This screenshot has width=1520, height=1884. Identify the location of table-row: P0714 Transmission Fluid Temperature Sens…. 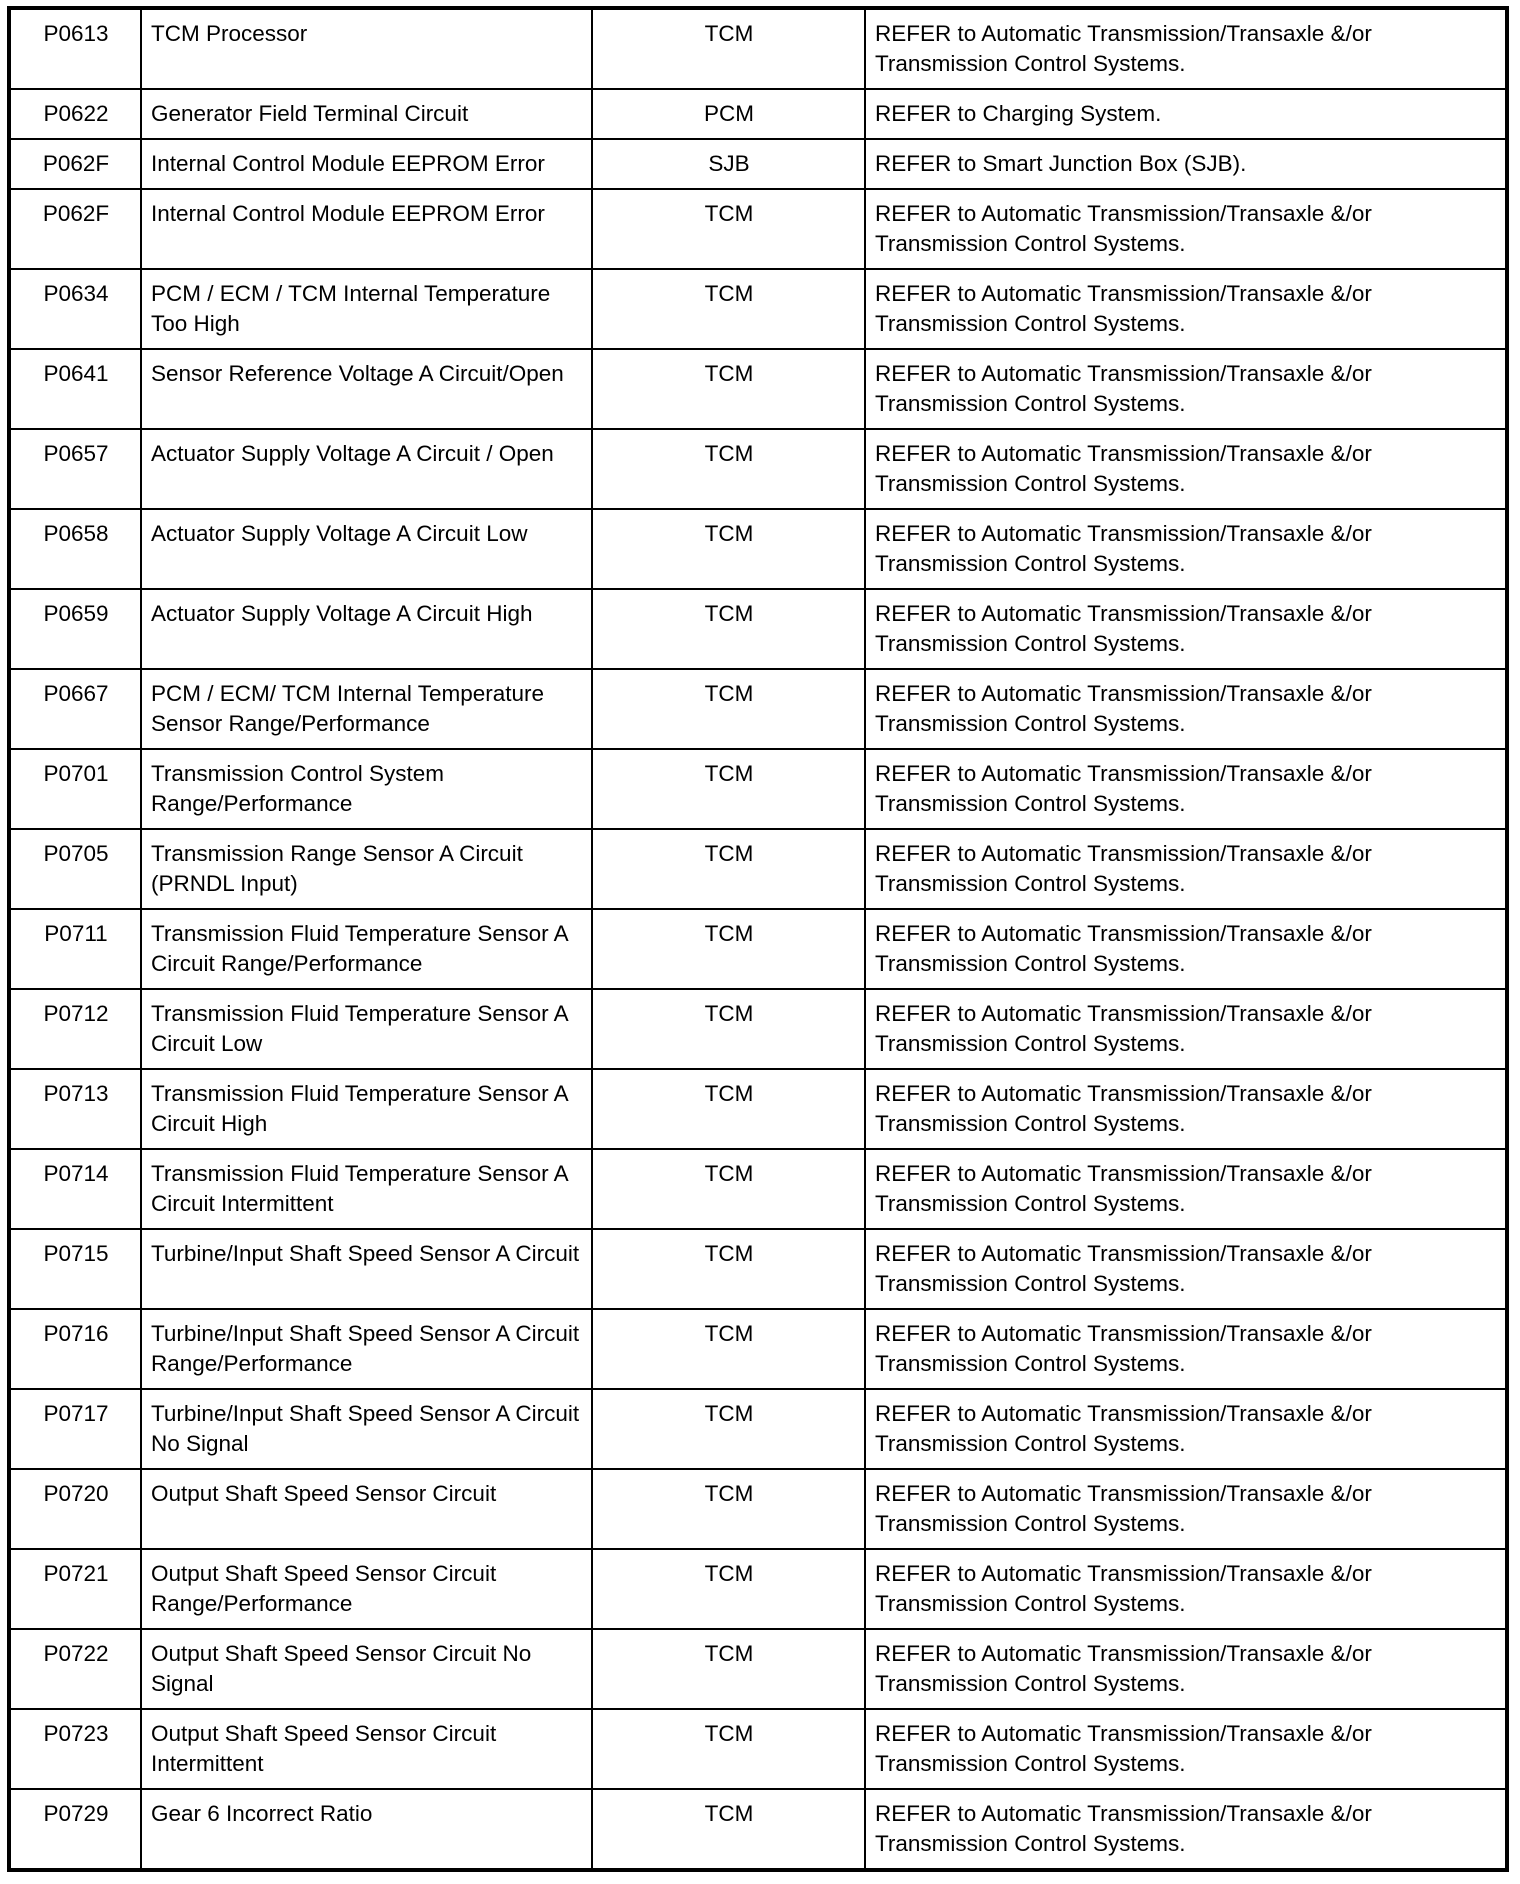
(758, 1189).